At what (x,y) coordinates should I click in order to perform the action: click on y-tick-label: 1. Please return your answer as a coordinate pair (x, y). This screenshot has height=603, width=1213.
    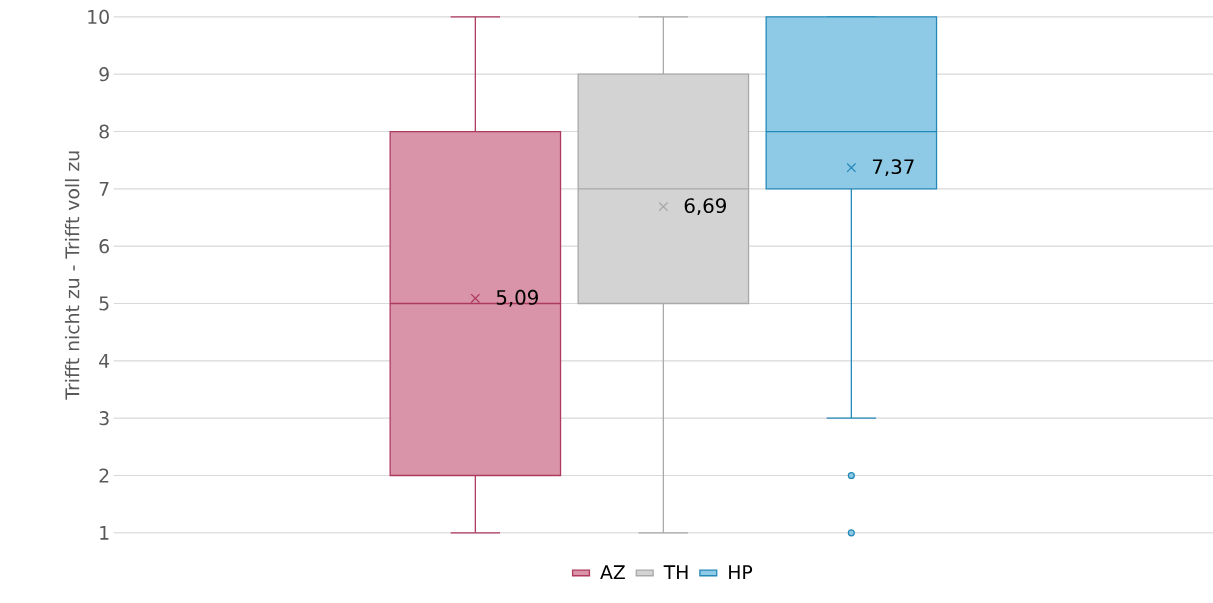
    Looking at the image, I should click on (104, 532).